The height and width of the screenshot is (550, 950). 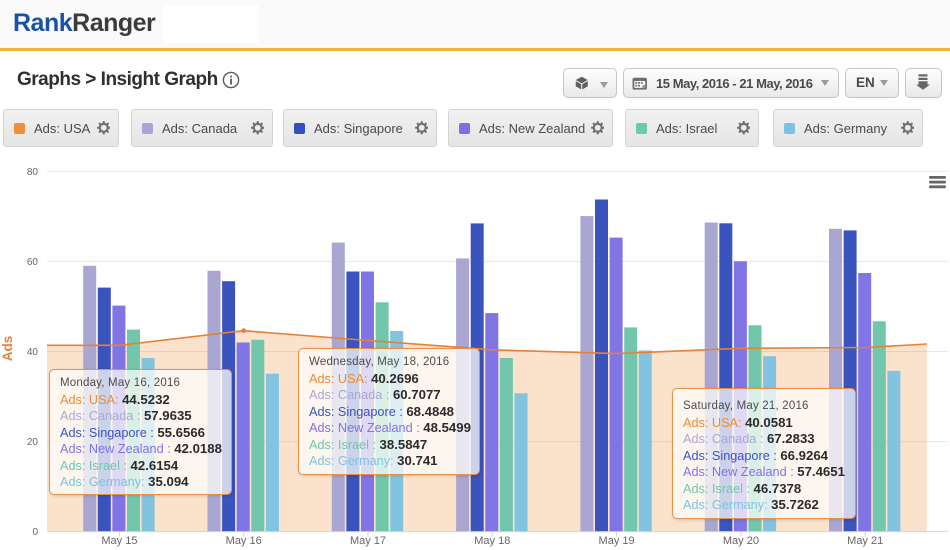 What do you see at coordinates (33, 442) in the screenshot?
I see `svg-text: 20` at bounding box center [33, 442].